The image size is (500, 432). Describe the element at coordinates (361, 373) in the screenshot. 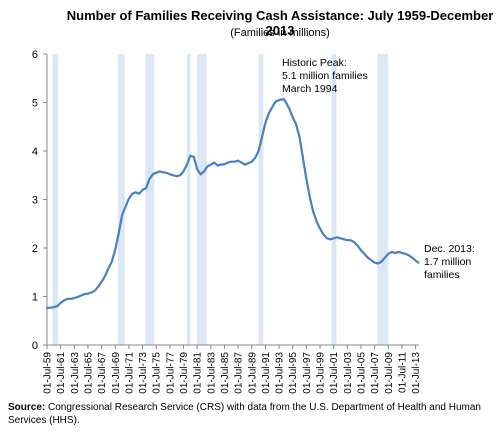

I see `x-tick-label-23: 01-Jul-05` at that location.